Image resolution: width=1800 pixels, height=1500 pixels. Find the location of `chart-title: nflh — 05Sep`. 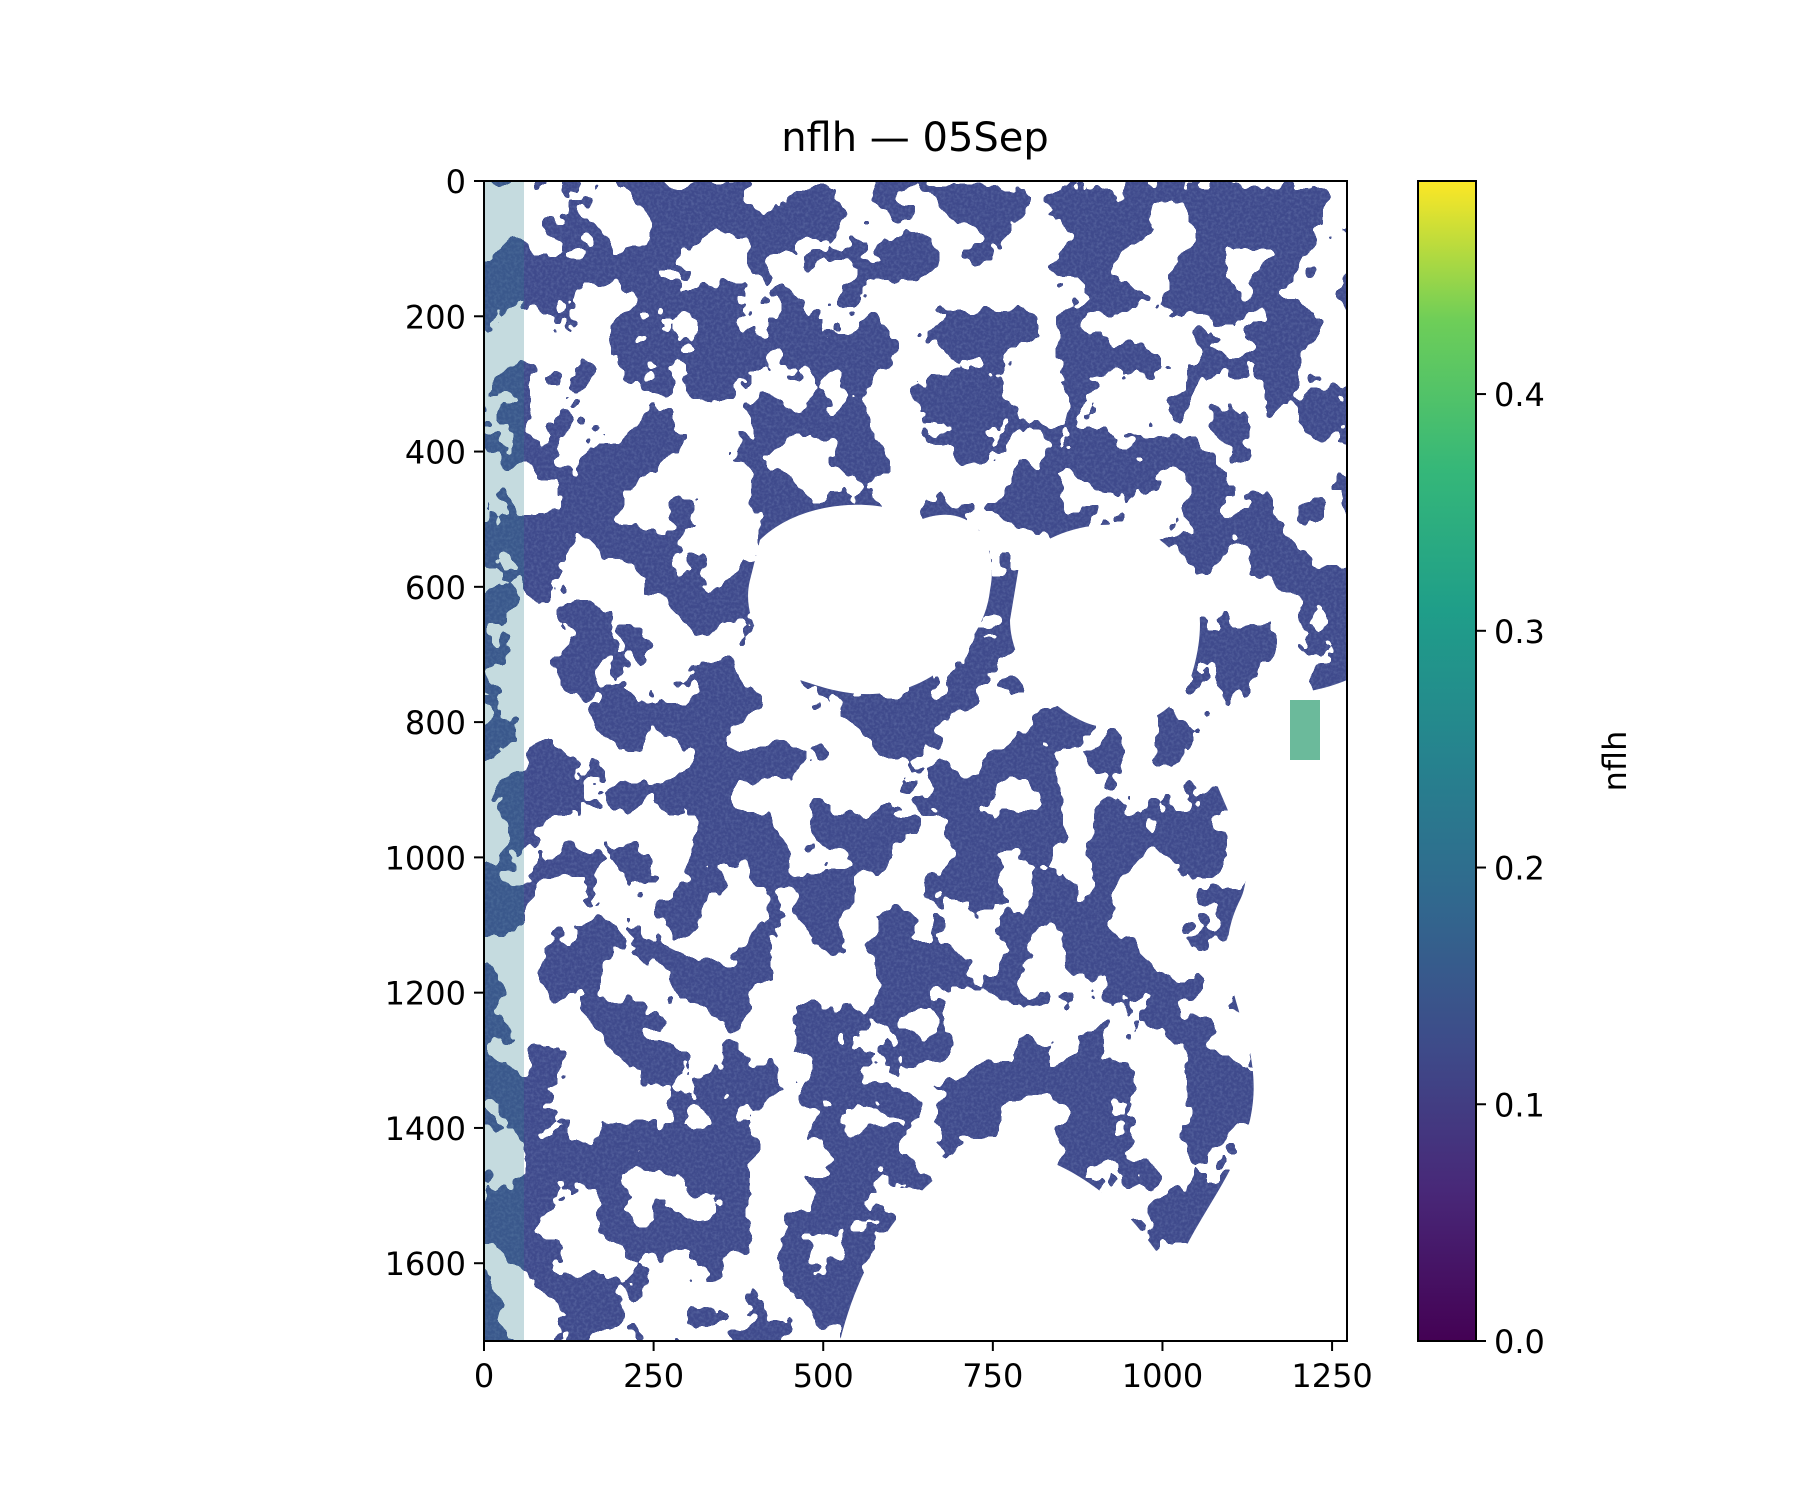

chart-title: nflh — 05Sep is located at coordinates (915, 138).